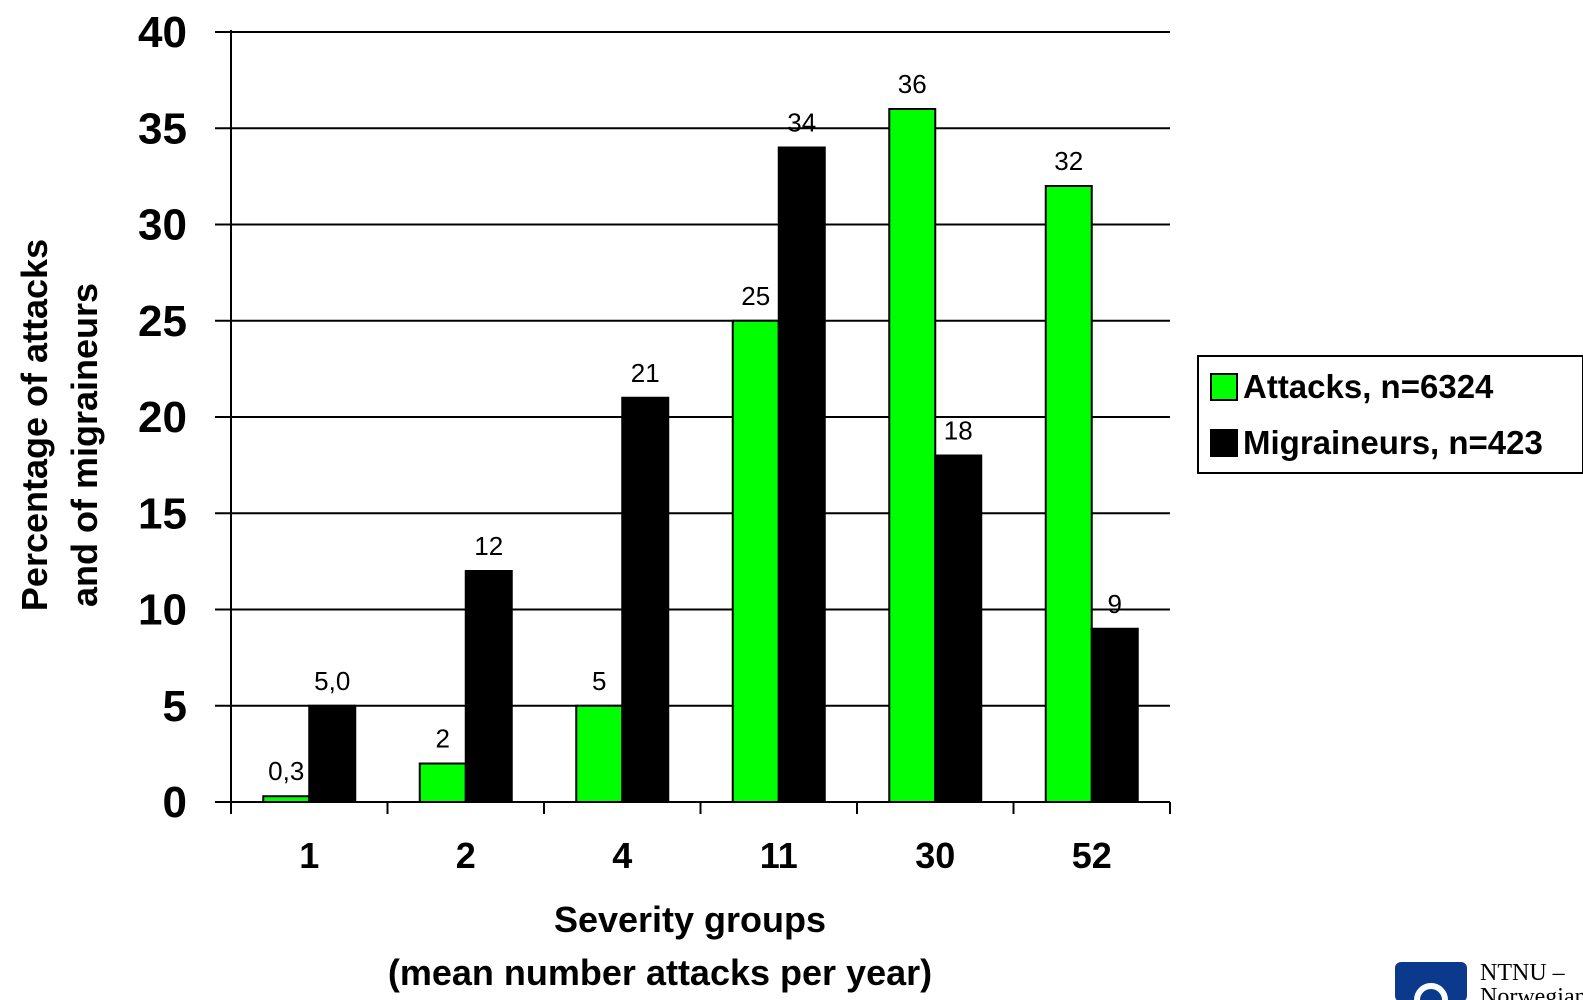  What do you see at coordinates (34, 425) in the screenshot?
I see `y-axis-title-line1: Percentage of attacks` at bounding box center [34, 425].